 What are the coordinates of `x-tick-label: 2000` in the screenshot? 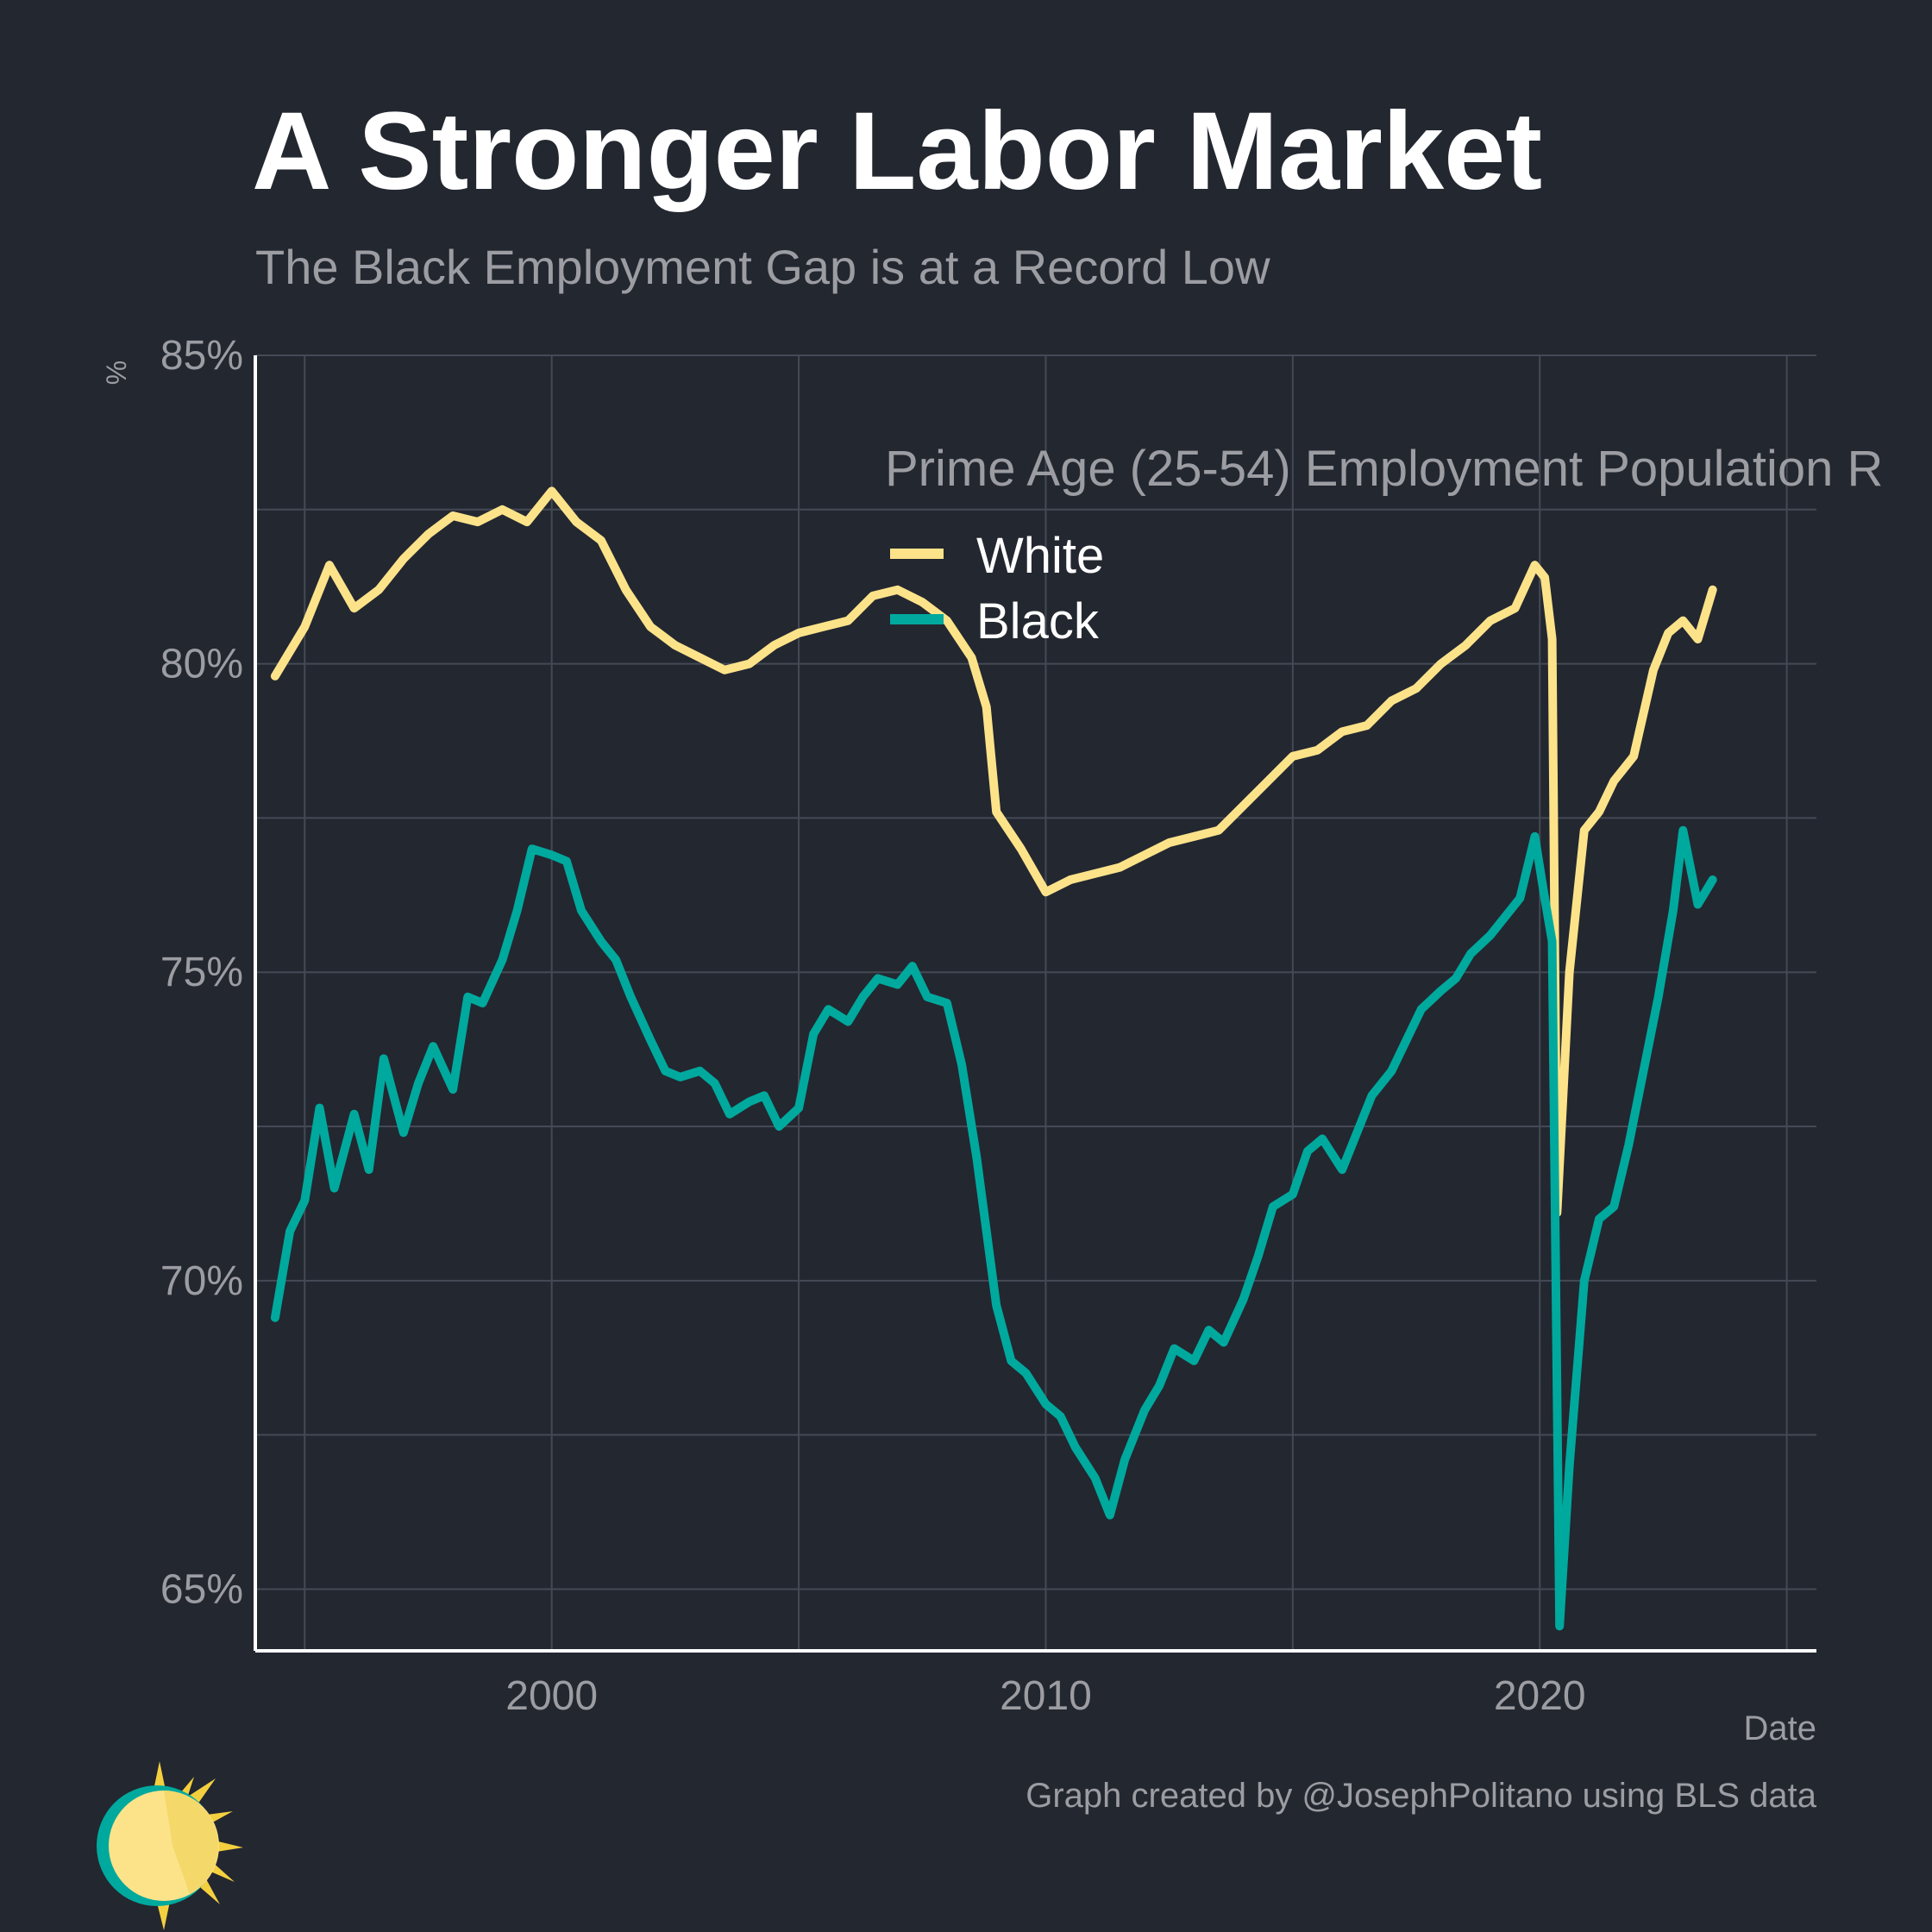 It's located at (551, 1696).